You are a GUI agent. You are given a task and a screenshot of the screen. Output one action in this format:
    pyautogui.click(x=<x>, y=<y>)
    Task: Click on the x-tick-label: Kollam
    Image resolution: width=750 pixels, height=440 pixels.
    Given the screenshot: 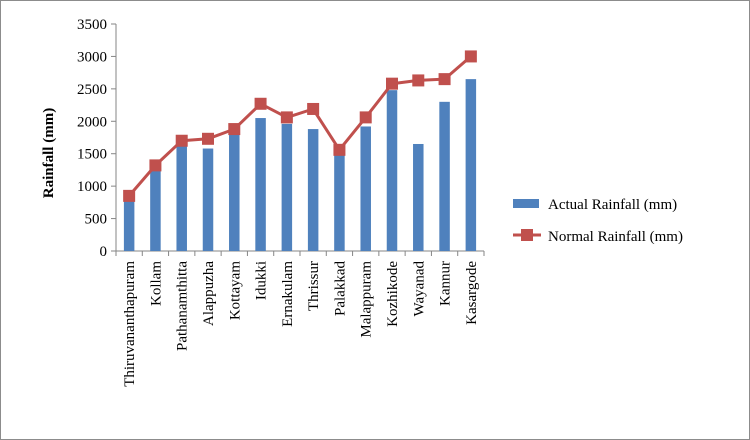 What is the action you would take?
    pyautogui.click(x=156, y=283)
    